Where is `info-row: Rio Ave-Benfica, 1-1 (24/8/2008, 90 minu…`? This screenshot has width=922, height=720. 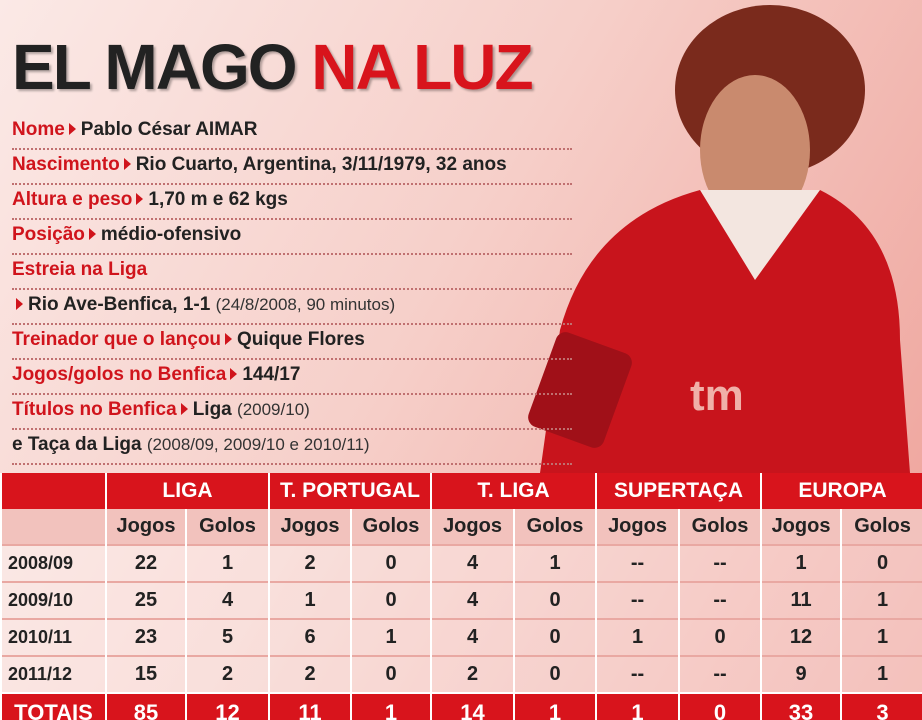 info-row: Rio Ave-Benfica, 1-1 (24/8/2008, 90 minu… is located at coordinates (292, 306).